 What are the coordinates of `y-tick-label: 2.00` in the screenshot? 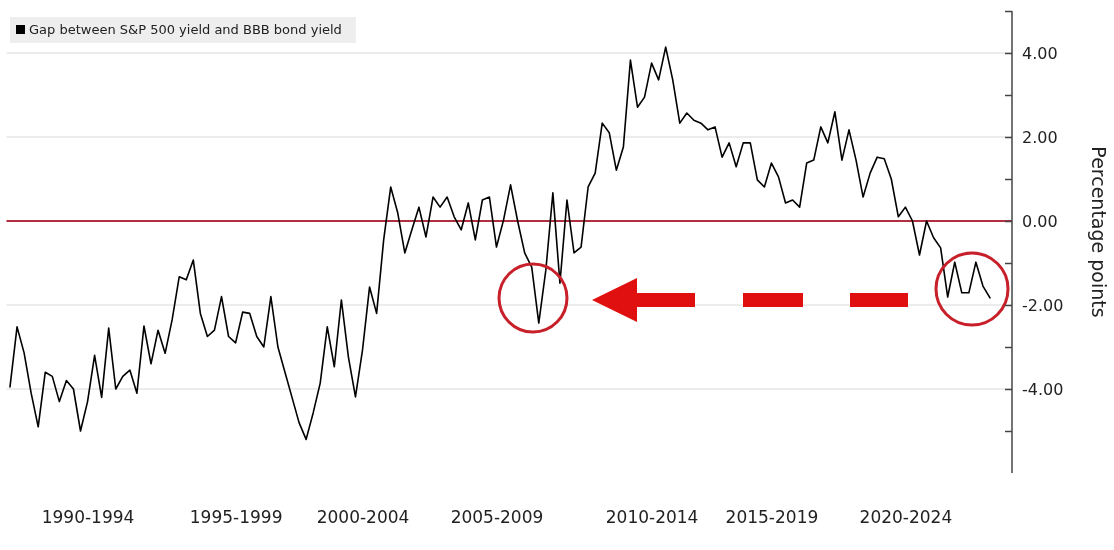 It's located at (1040, 137).